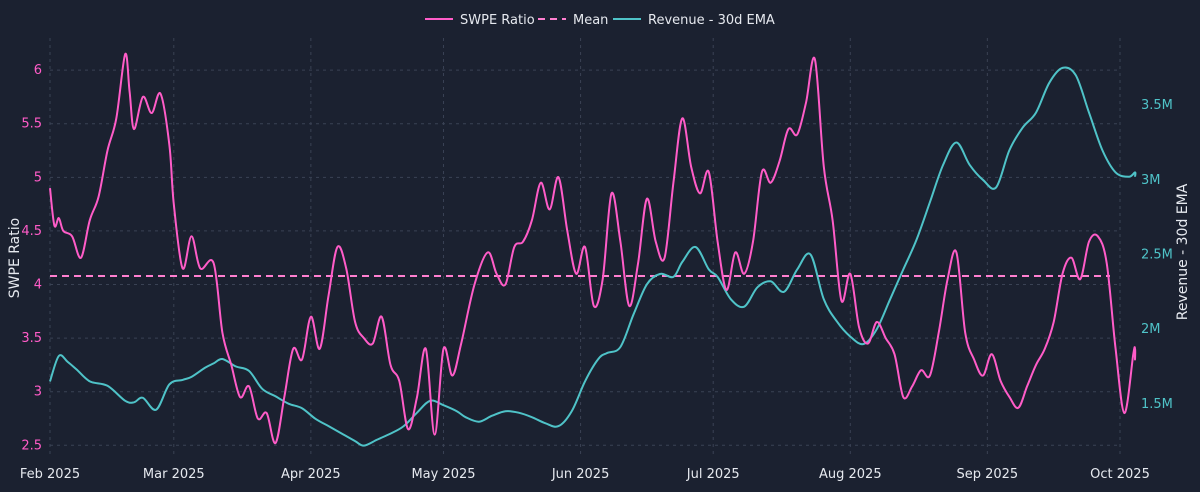  What do you see at coordinates (311, 474) in the screenshot?
I see `x-tick-label: Apr 2025` at bounding box center [311, 474].